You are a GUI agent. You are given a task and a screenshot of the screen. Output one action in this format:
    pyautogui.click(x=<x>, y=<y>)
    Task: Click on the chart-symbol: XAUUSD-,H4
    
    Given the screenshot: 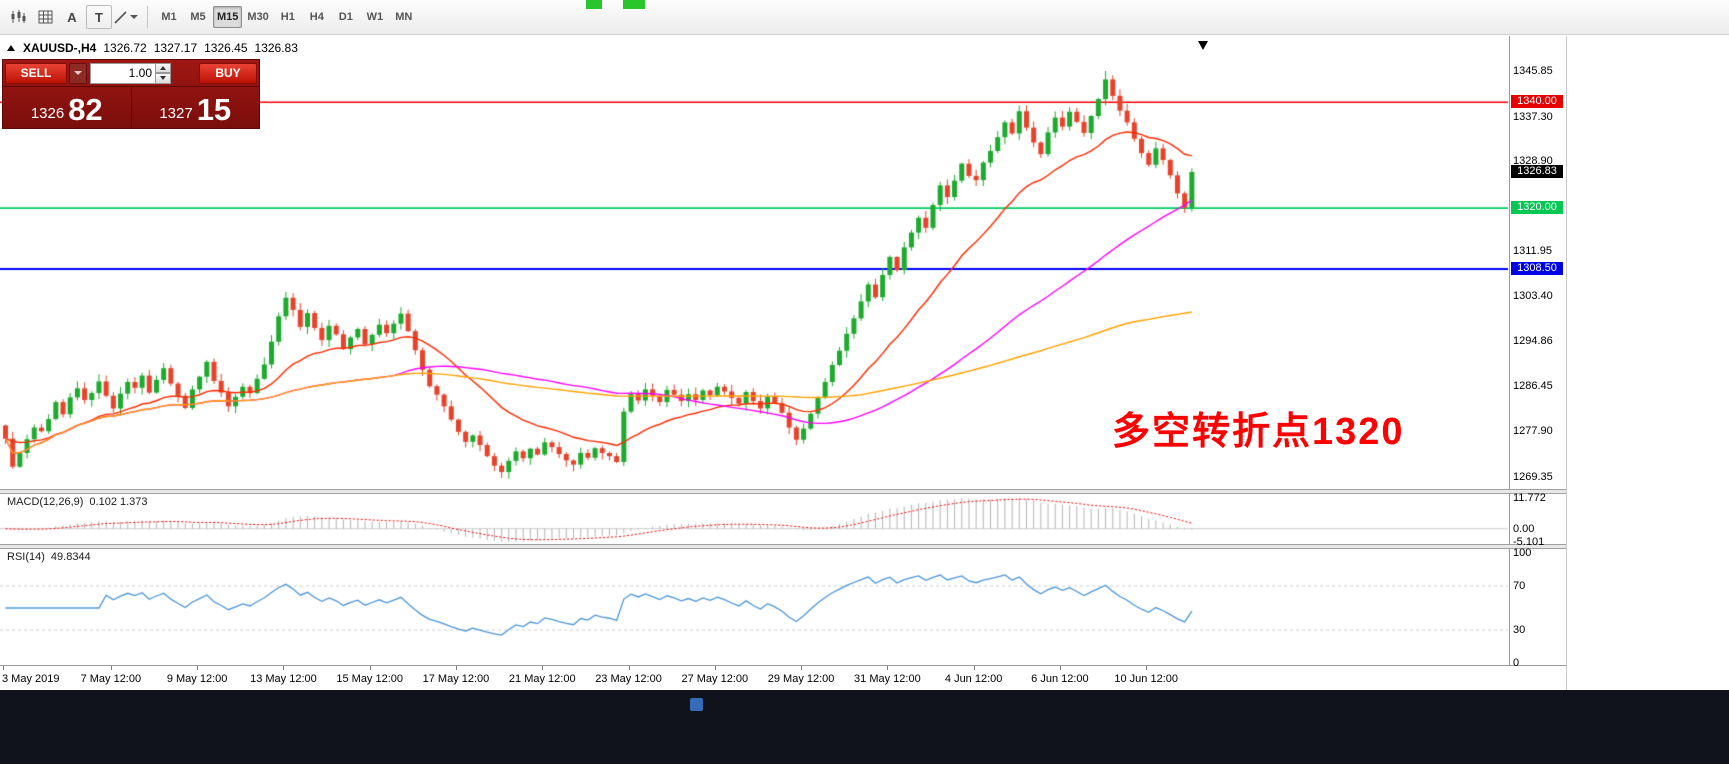 What is the action you would take?
    pyautogui.click(x=60, y=48)
    